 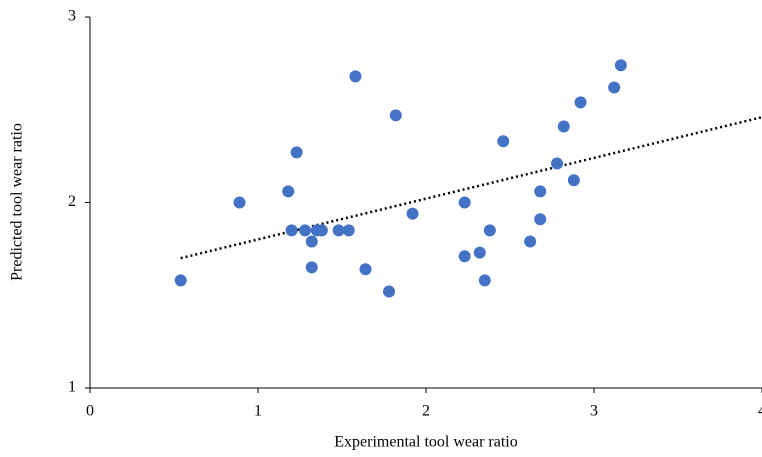 What do you see at coordinates (258, 411) in the screenshot?
I see `x-tick-label: 1` at bounding box center [258, 411].